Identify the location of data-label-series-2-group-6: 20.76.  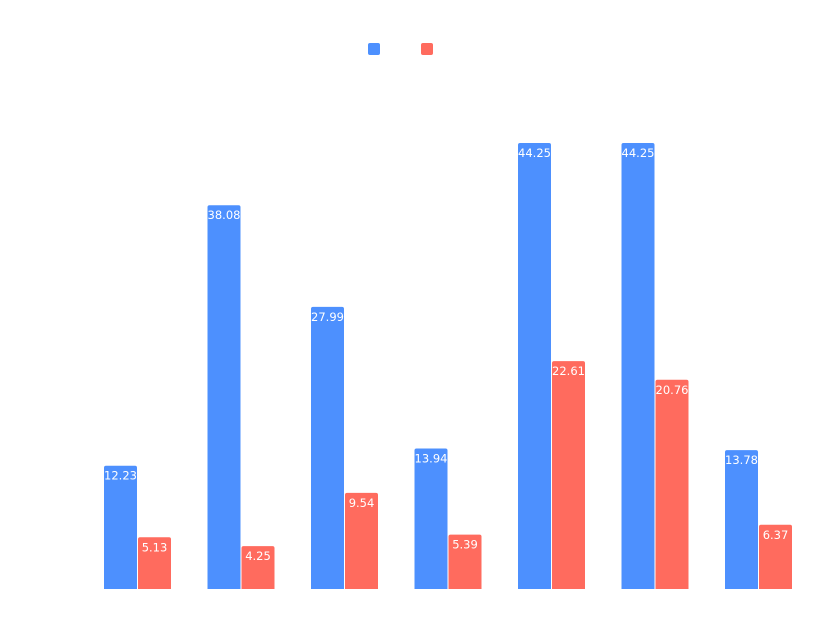
(672, 390).